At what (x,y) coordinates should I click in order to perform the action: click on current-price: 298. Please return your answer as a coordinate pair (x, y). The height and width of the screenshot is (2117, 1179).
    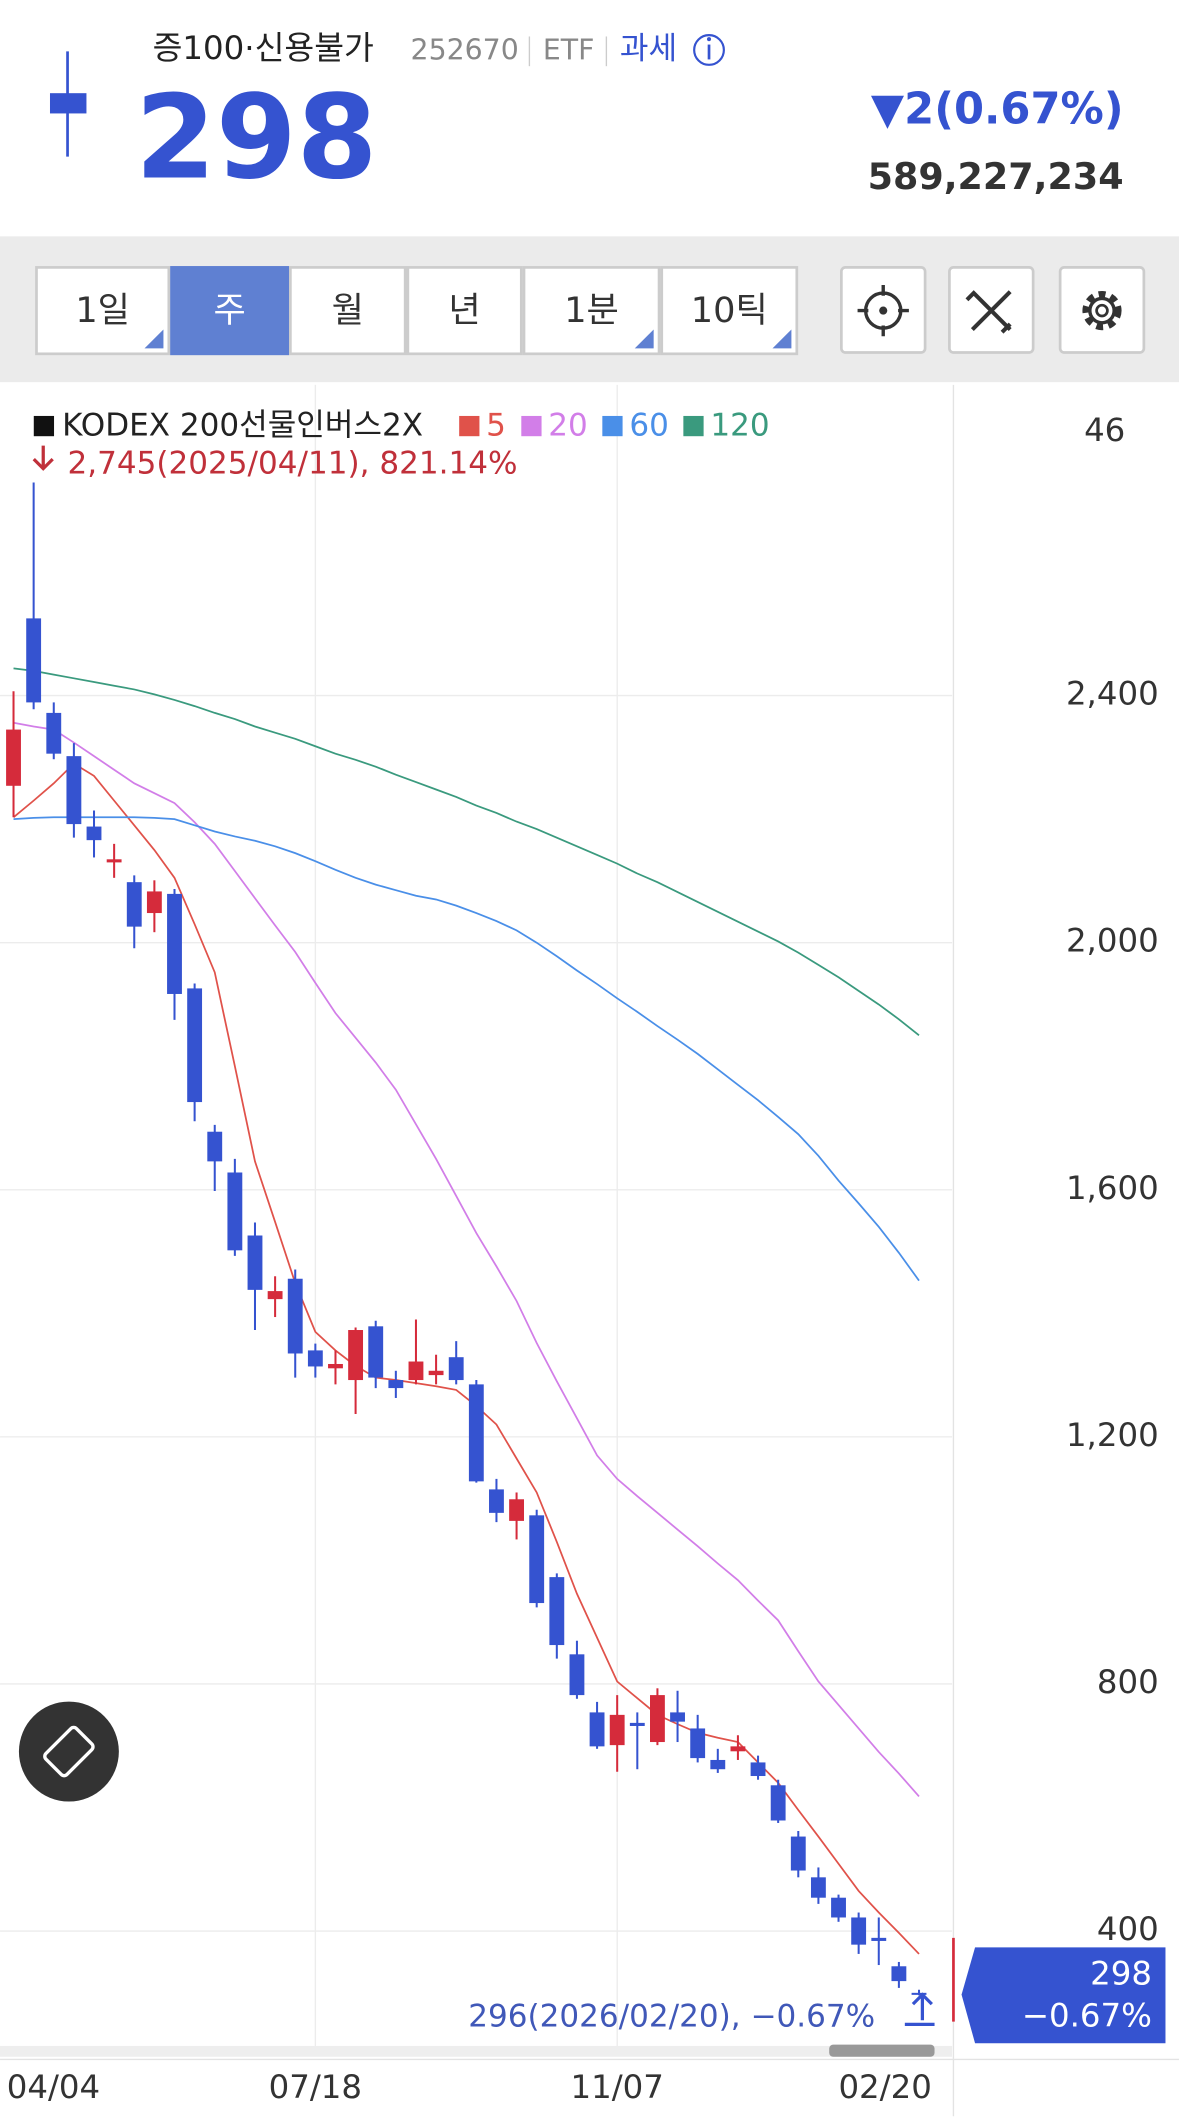
    Looking at the image, I should click on (256, 138).